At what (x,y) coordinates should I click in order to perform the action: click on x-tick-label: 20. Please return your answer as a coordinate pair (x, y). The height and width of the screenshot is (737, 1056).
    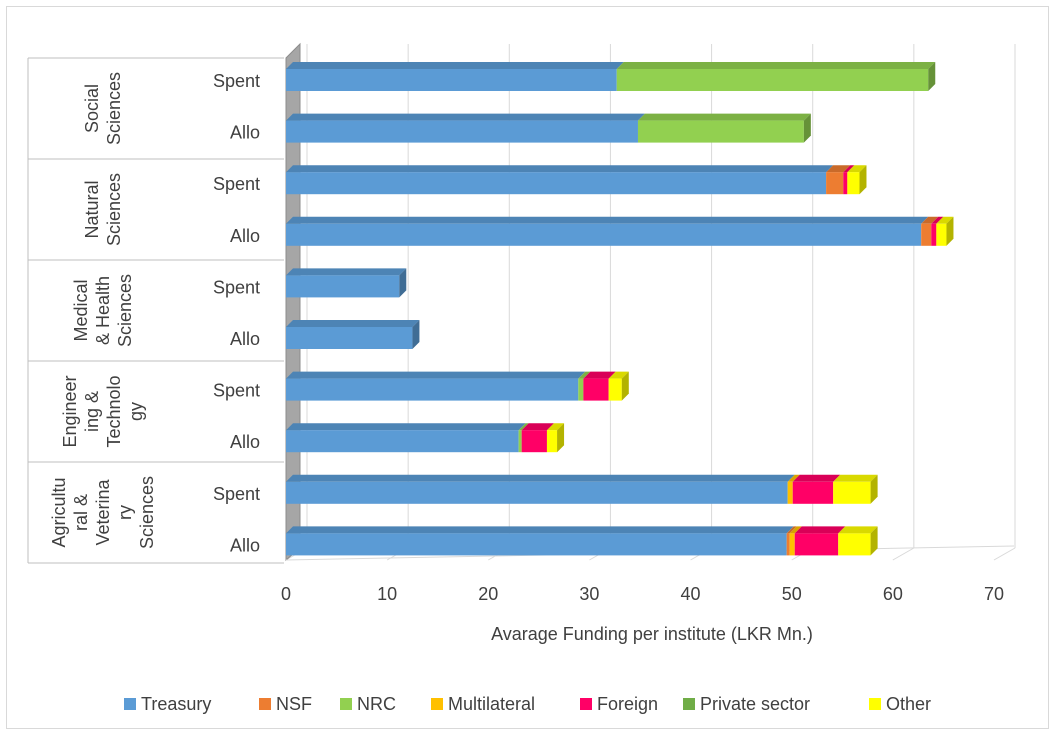
    Looking at the image, I should click on (488, 594).